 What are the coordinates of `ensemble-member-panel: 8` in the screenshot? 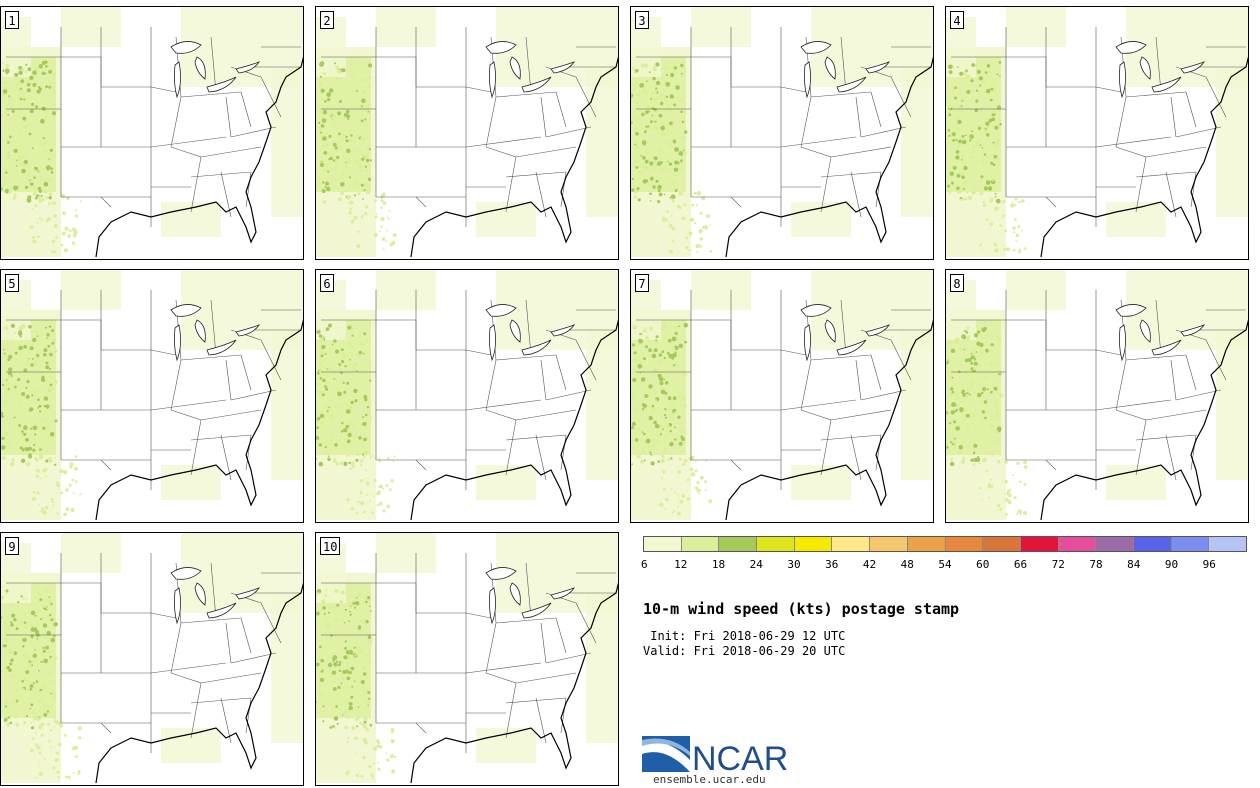 It's located at (1097, 396).